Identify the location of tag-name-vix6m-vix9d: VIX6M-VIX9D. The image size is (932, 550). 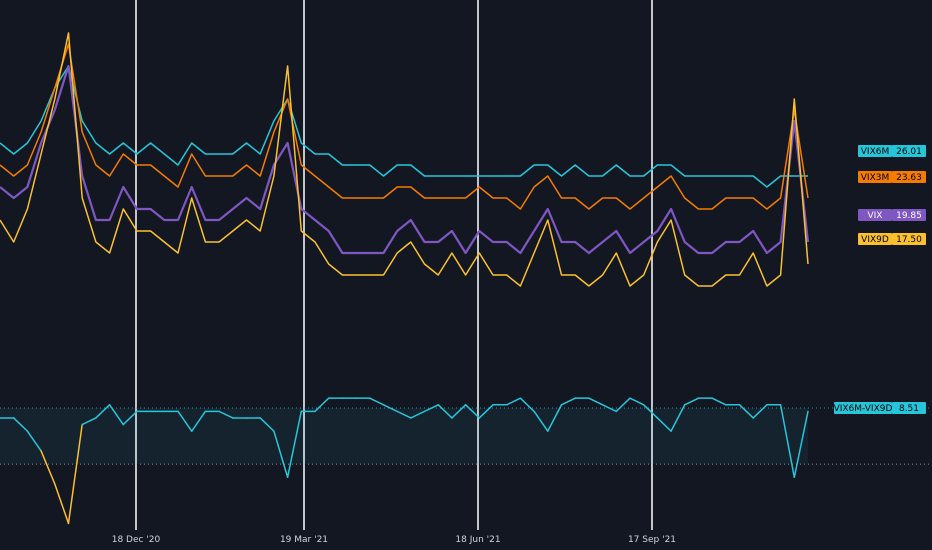
(863, 409).